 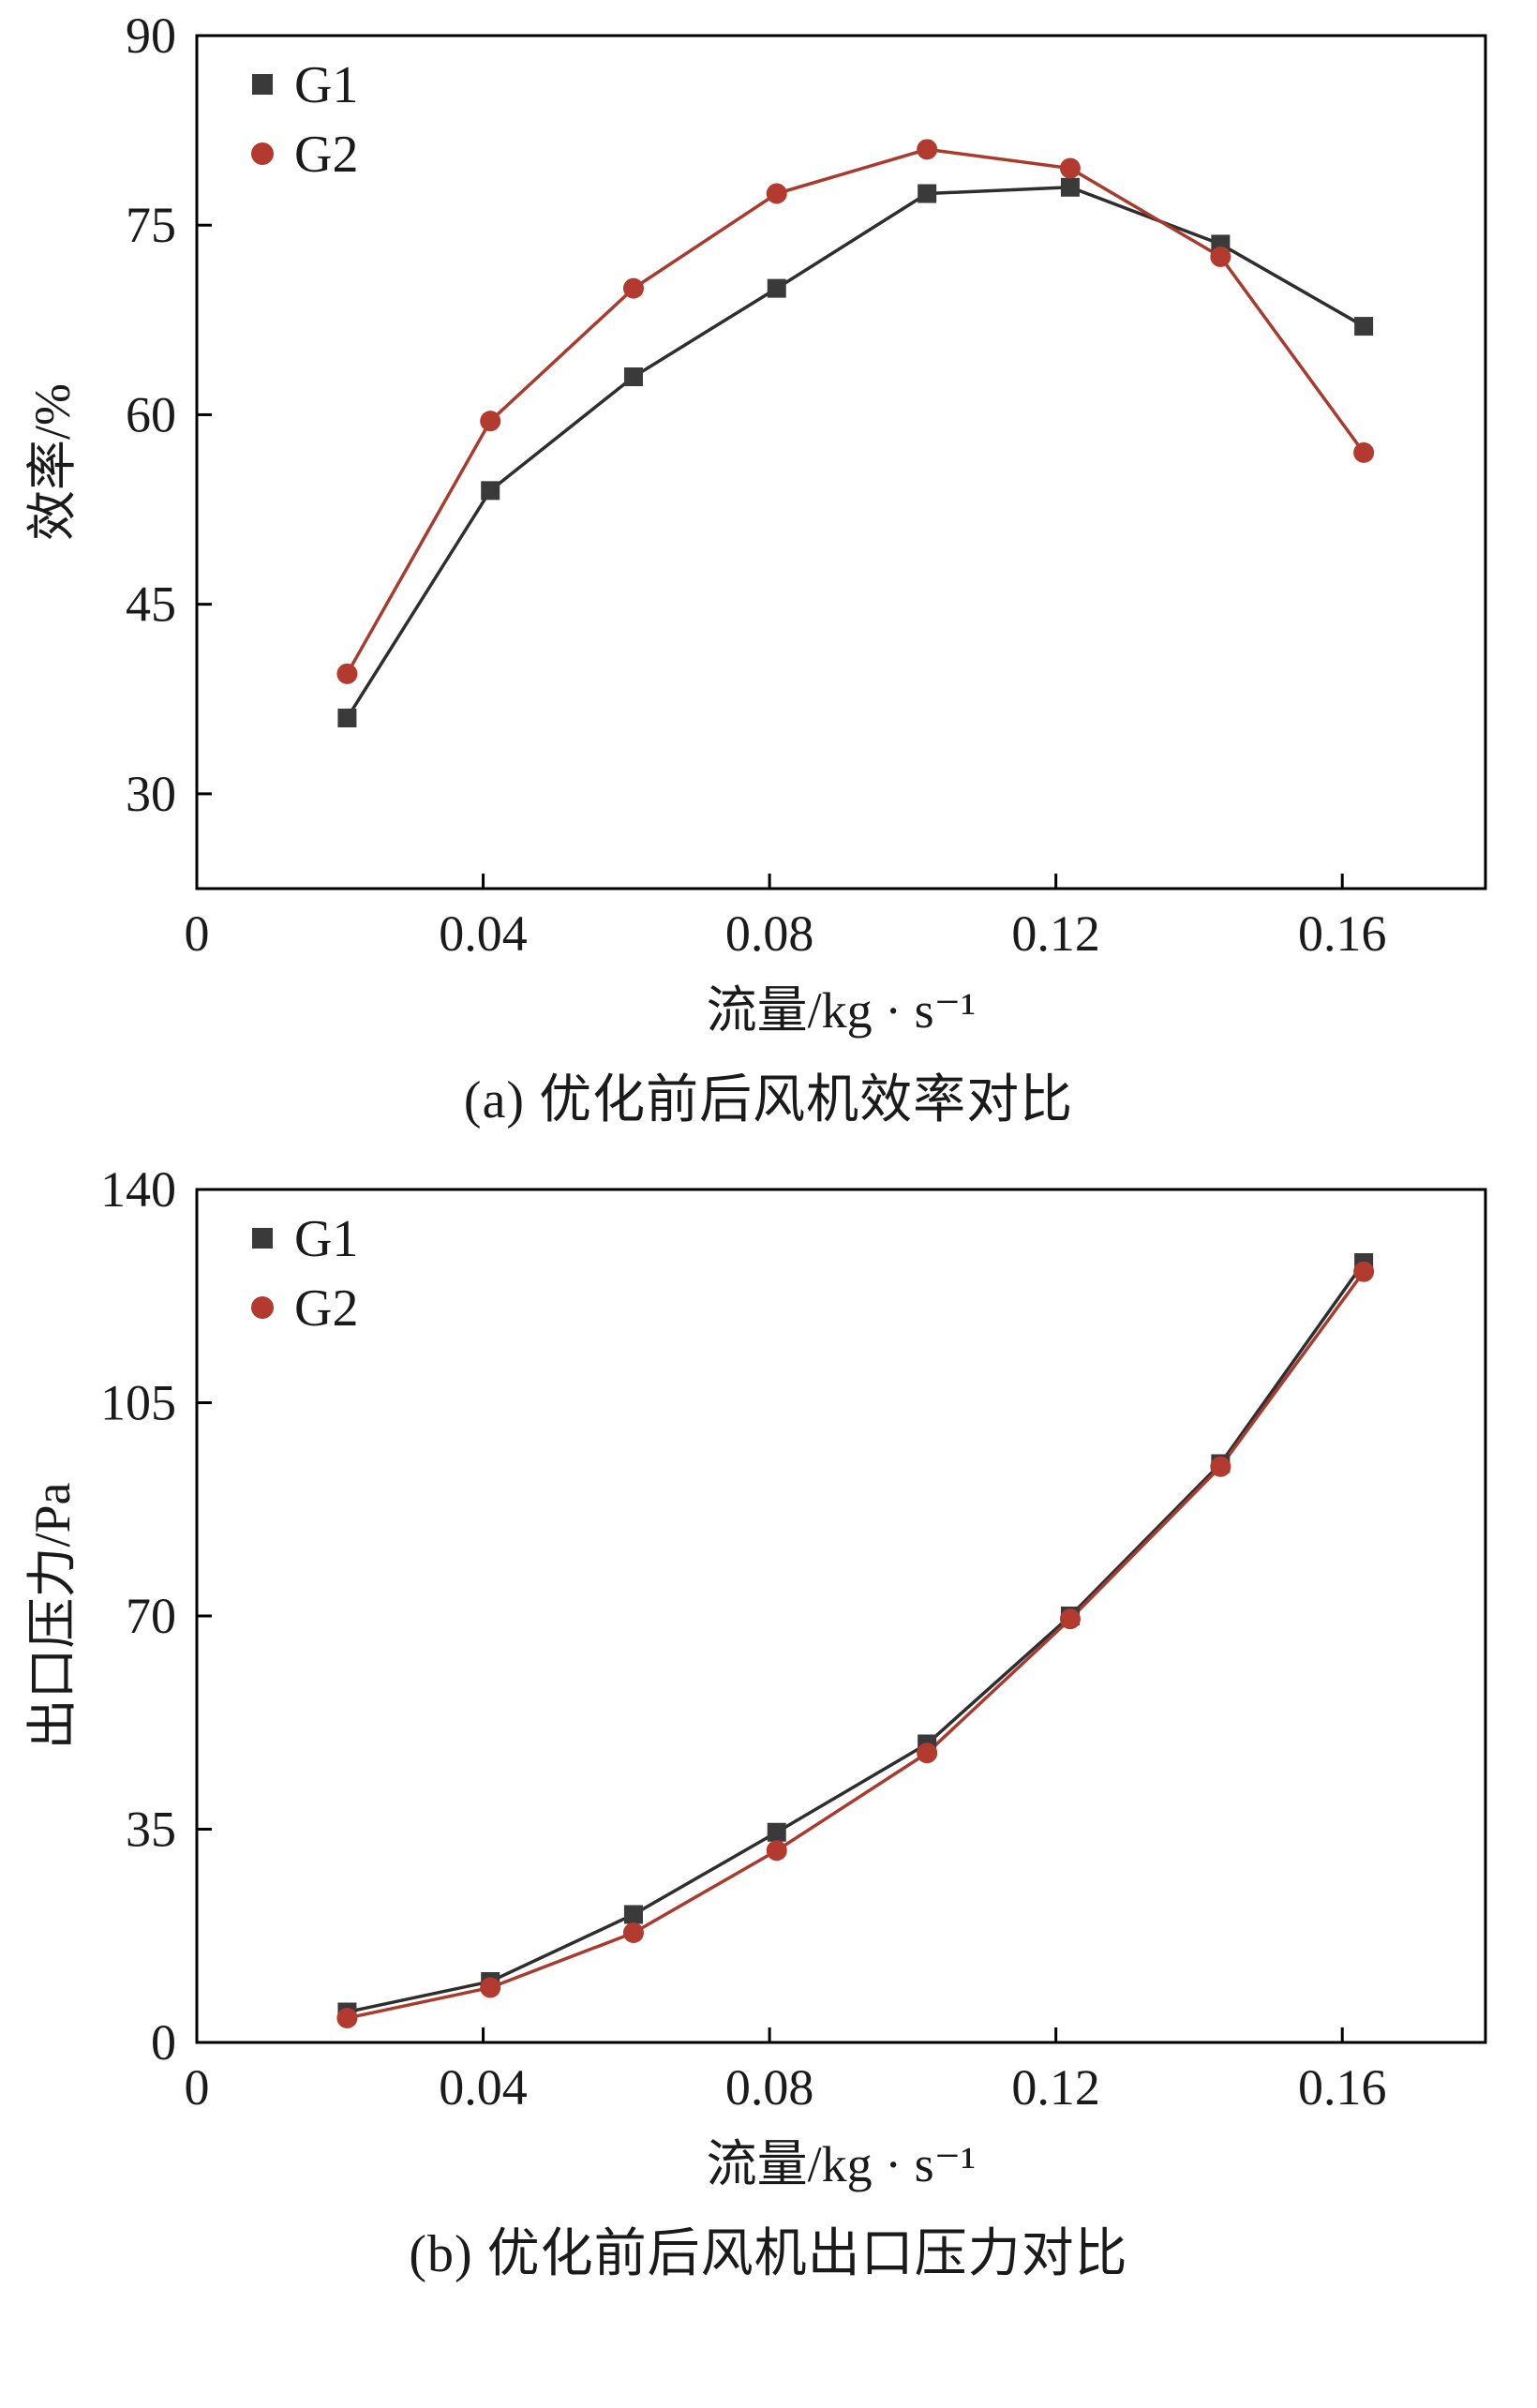 I want to click on y-tick-label: 90, so click(x=151, y=35).